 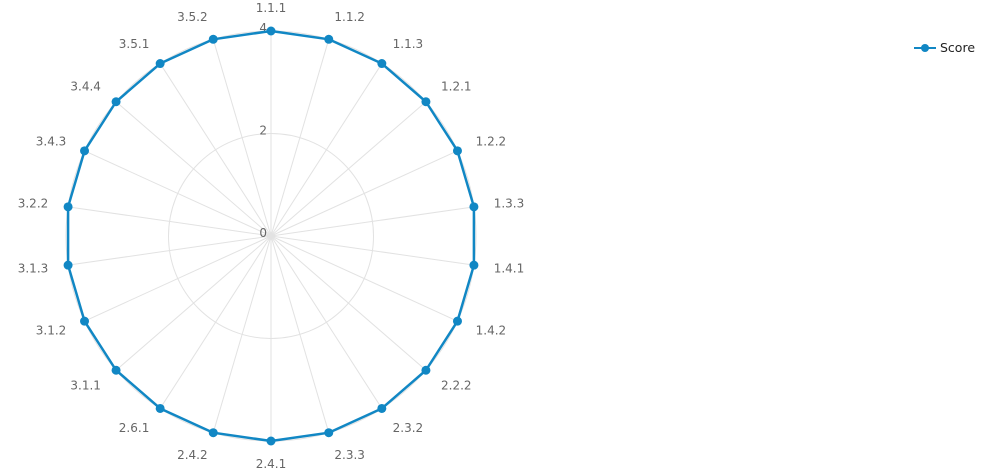 What do you see at coordinates (134, 428) in the screenshot?
I see `axis-label: 2.6.1` at bounding box center [134, 428].